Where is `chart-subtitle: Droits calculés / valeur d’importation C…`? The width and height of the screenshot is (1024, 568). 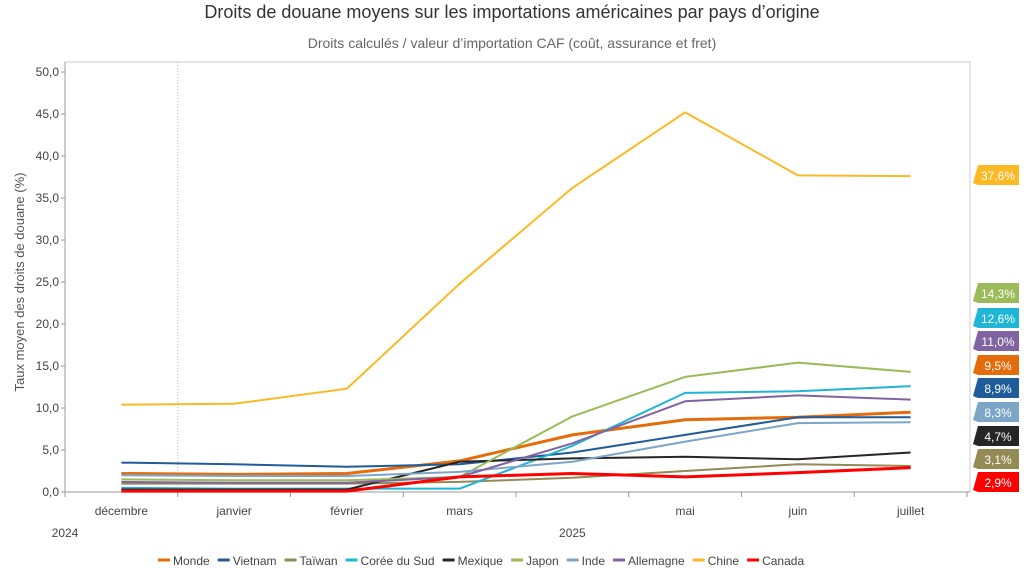 chart-subtitle: Droits calculés / valeur d’importation C… is located at coordinates (512, 43).